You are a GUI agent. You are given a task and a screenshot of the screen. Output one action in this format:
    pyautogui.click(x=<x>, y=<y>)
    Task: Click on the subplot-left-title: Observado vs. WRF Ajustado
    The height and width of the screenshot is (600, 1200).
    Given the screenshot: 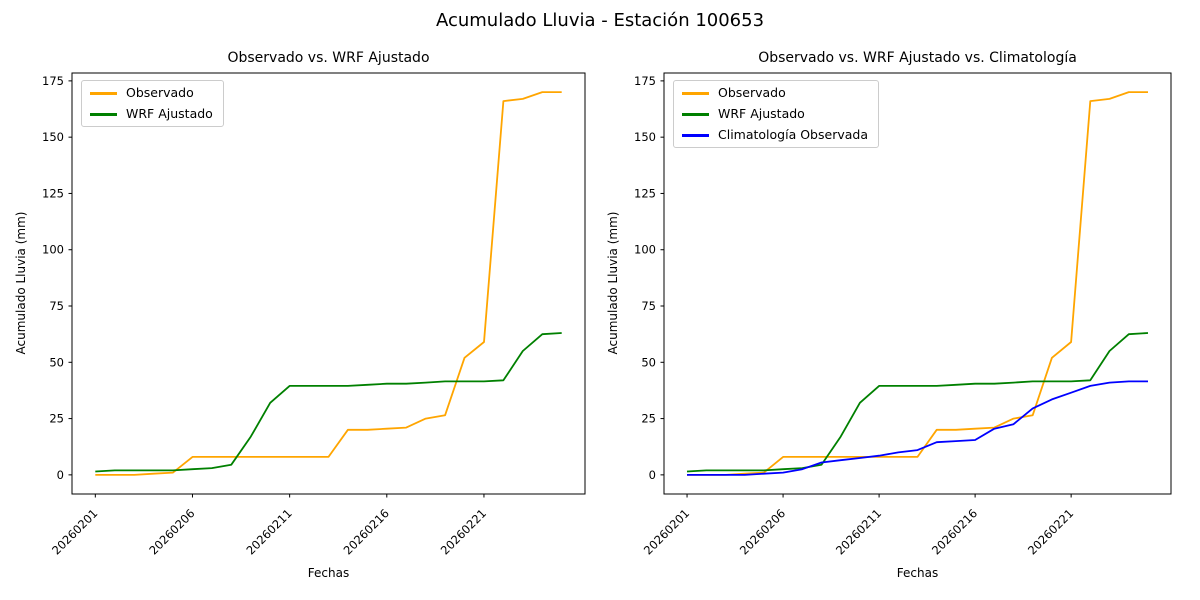 What is the action you would take?
    pyautogui.click(x=328, y=58)
    